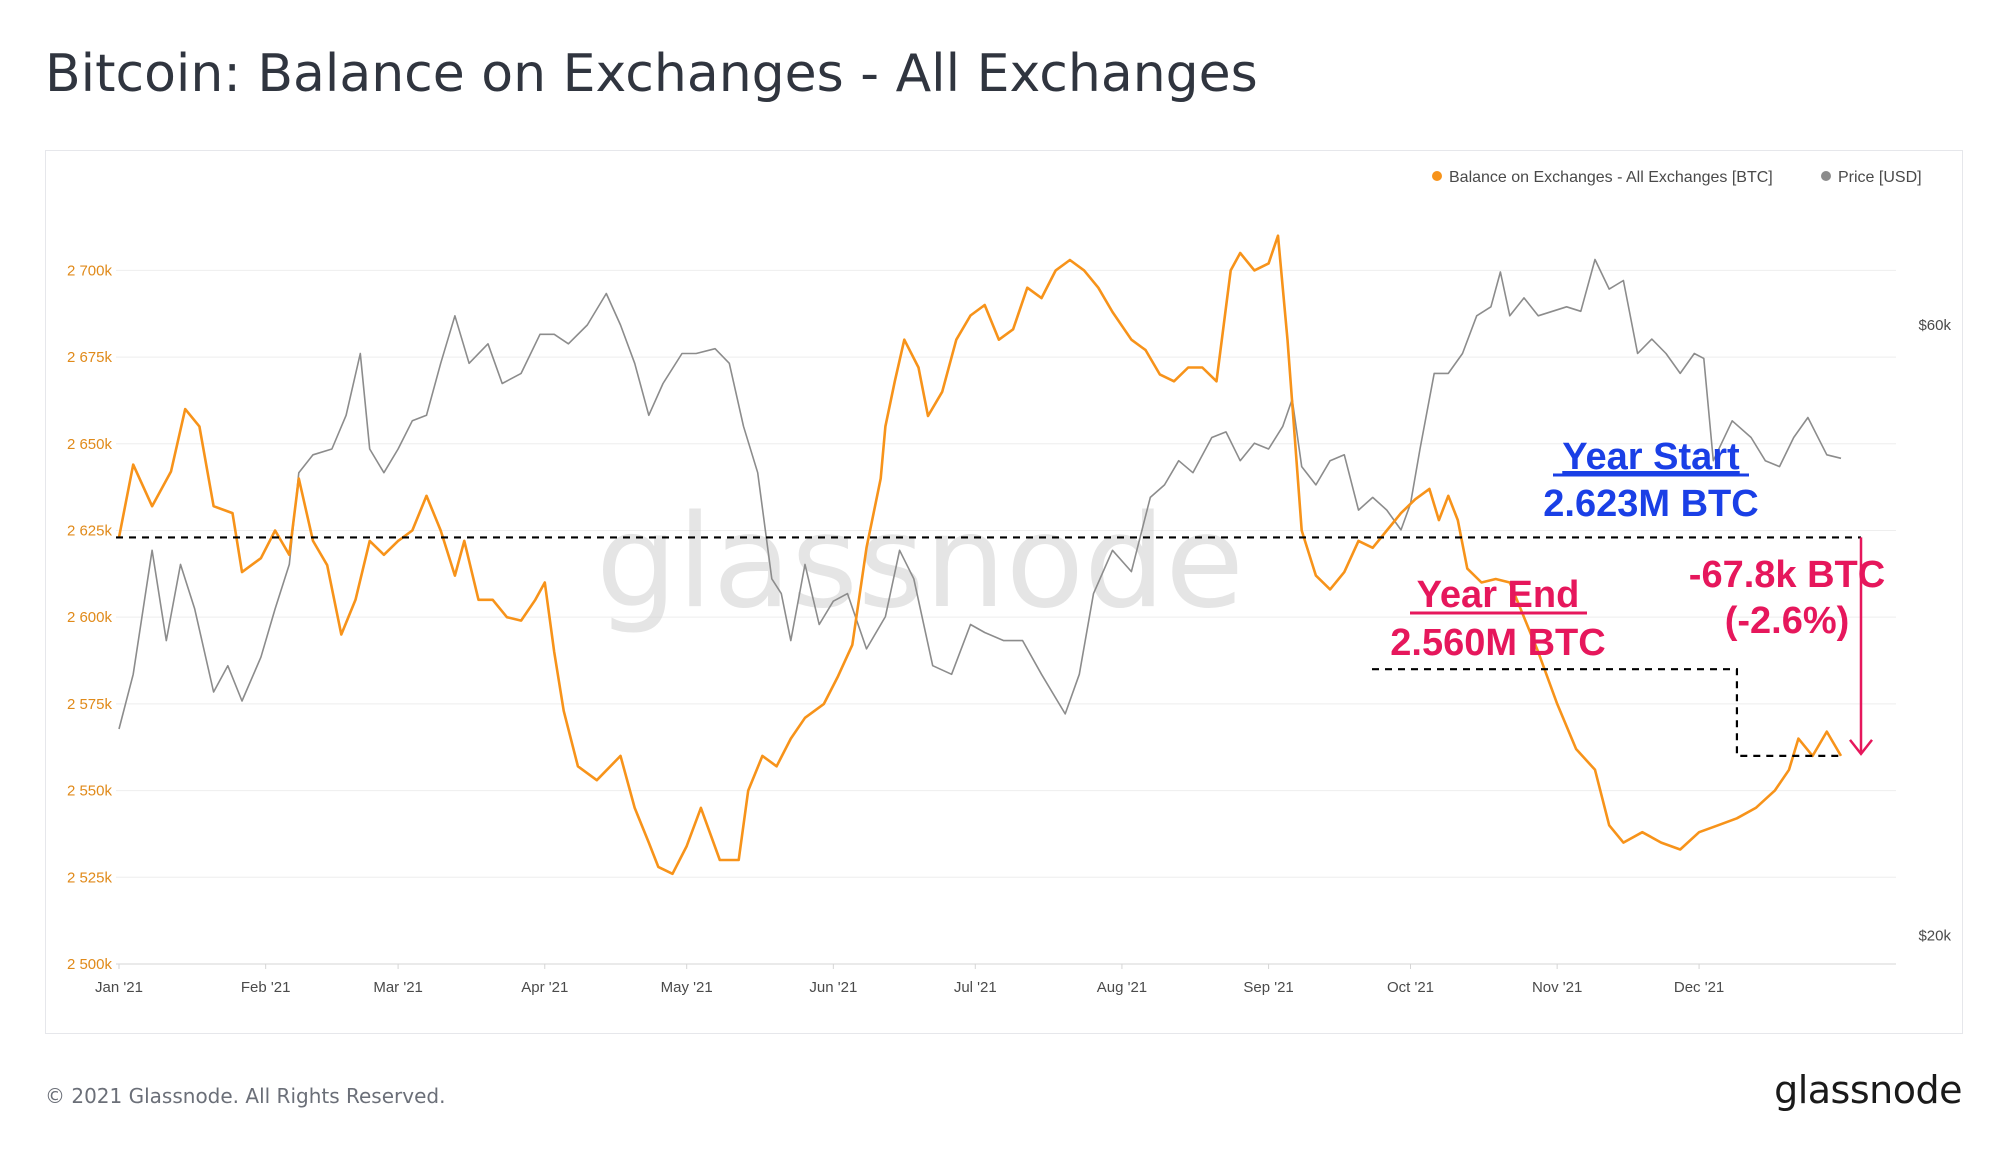 Image resolution: width=2000 pixels, height=1152 pixels. I want to click on x-tick-label: Nov '21, so click(1557, 987).